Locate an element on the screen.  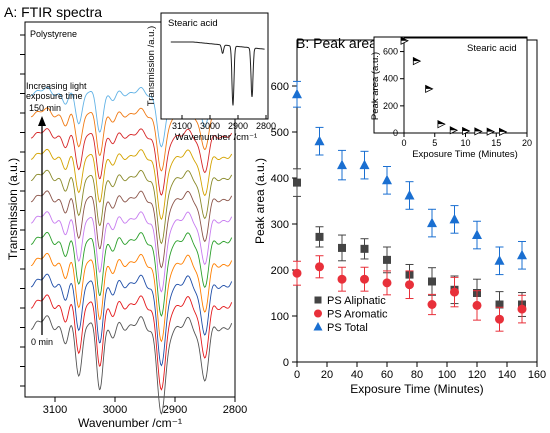
panel-a-x-ticks: 3100 3000 2900 2800 is located at coordinates (145, 406).